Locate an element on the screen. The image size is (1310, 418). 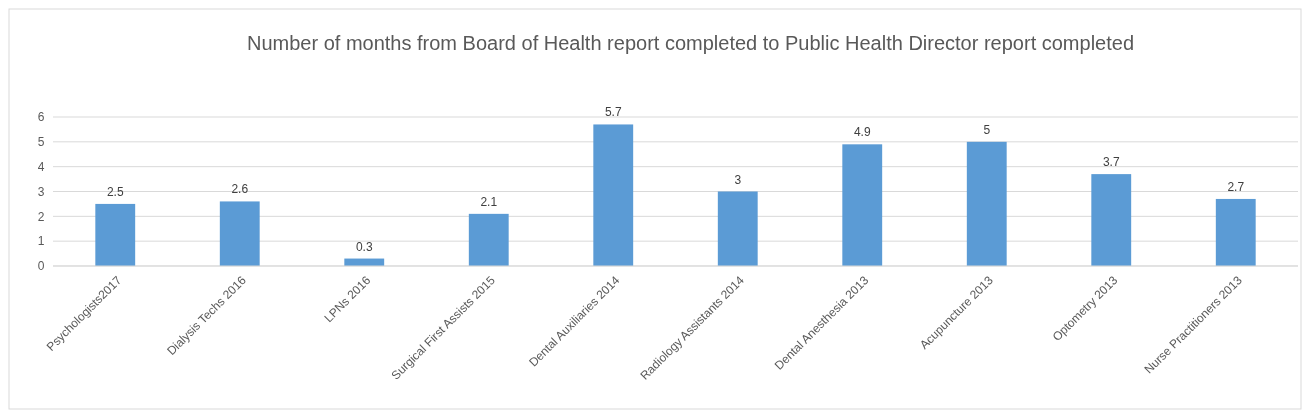
y-tick-label: 3 is located at coordinates (41, 191).